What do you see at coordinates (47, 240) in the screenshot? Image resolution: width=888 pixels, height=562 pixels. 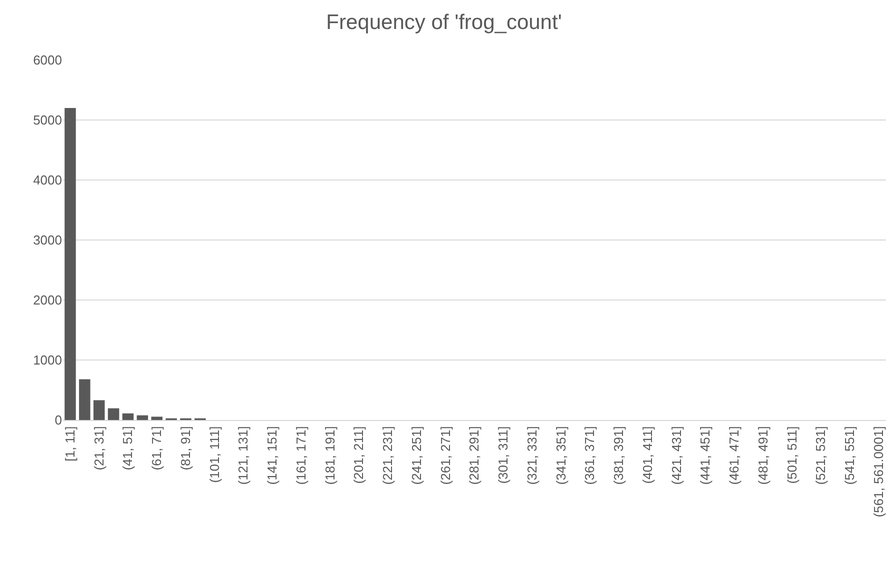 I see `y-tick-label: 3000` at bounding box center [47, 240].